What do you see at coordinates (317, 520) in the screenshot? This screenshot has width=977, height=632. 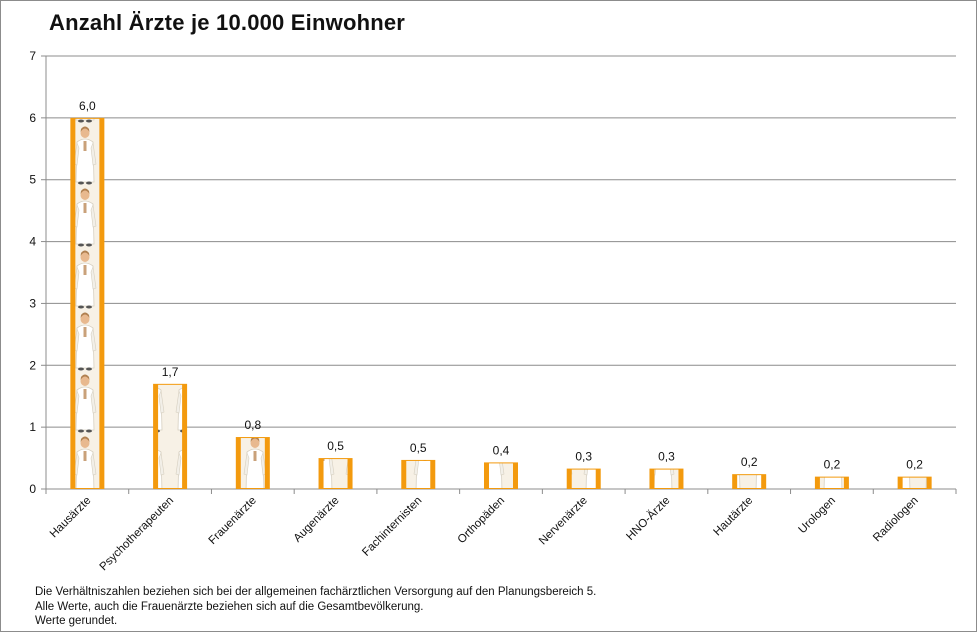 I see `x-tick-label: Augenärzte` at bounding box center [317, 520].